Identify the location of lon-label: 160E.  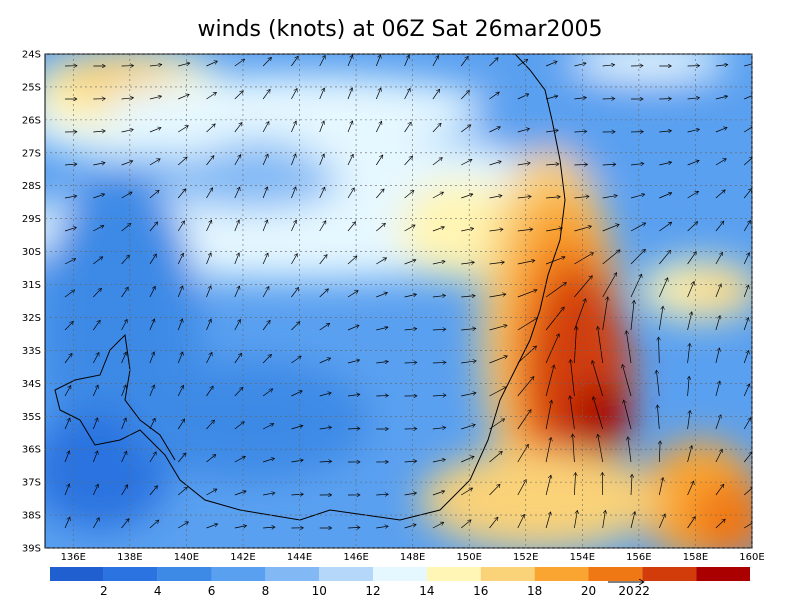
(751, 557).